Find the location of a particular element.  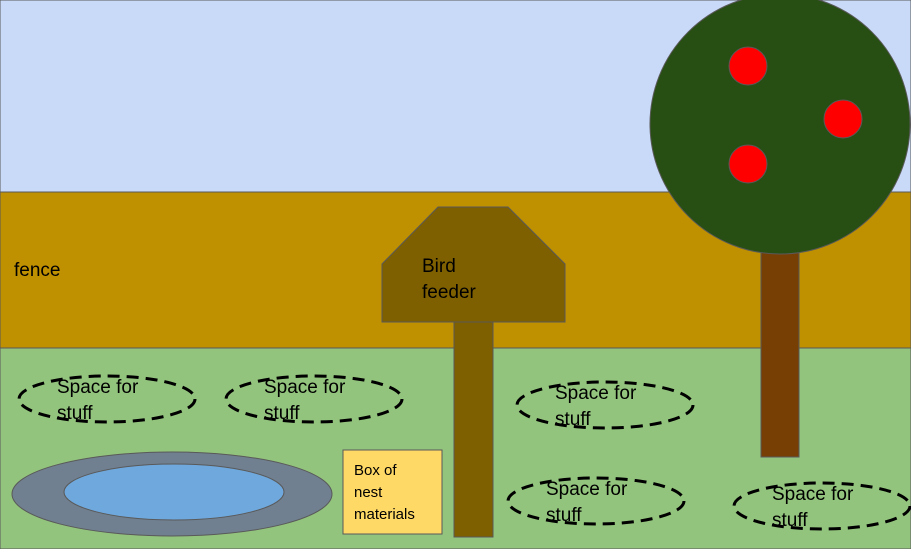

bird-feeder-post is located at coordinates (473, 429).